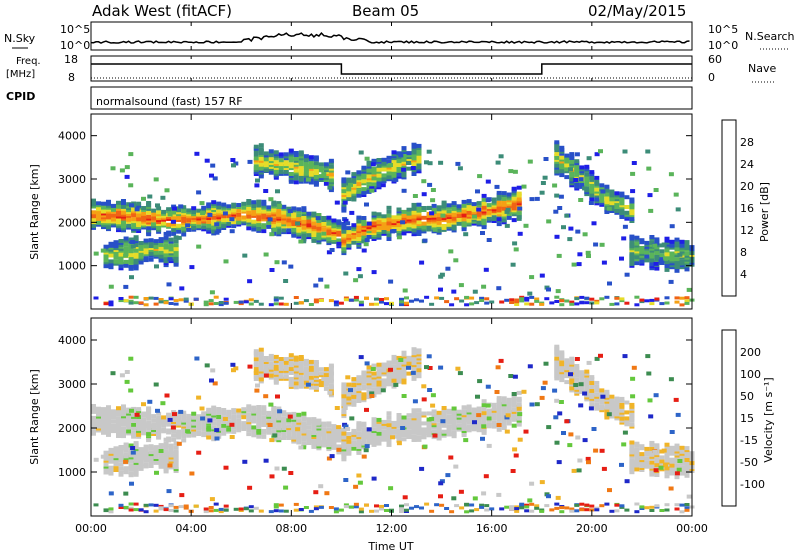  I want to click on colorbar-tick-label: -15, so click(749, 440).